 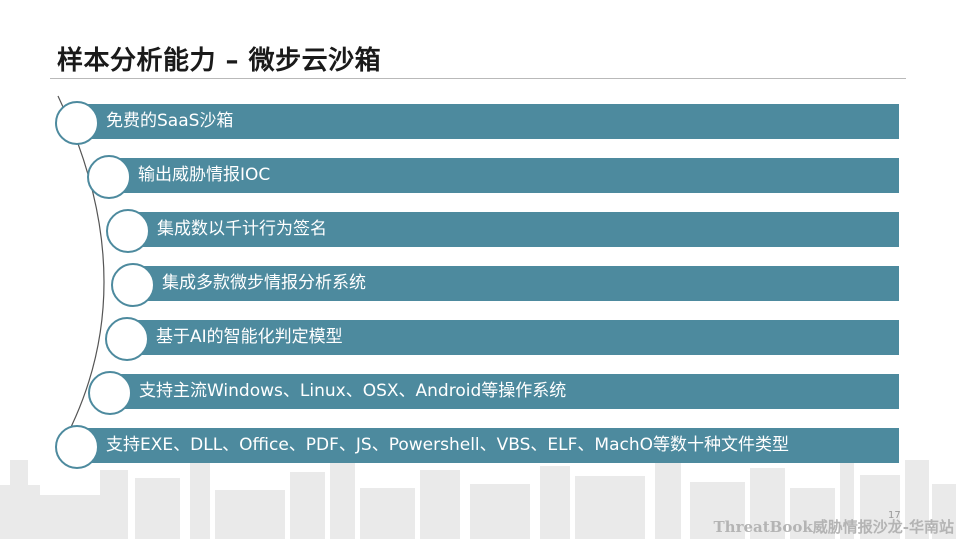 I want to click on list-item-bar-3: 集成数以千计行为签名, so click(x=514, y=229).